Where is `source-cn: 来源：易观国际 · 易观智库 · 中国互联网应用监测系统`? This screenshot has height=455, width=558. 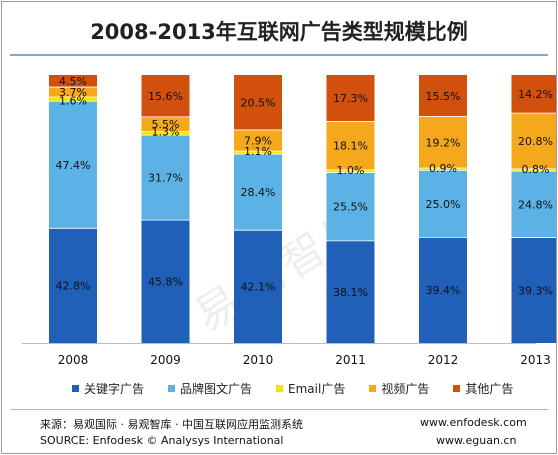 source-cn: 来源：易观国际 · 易观智库 · 中国互联网应用监测系统 is located at coordinates (171, 424).